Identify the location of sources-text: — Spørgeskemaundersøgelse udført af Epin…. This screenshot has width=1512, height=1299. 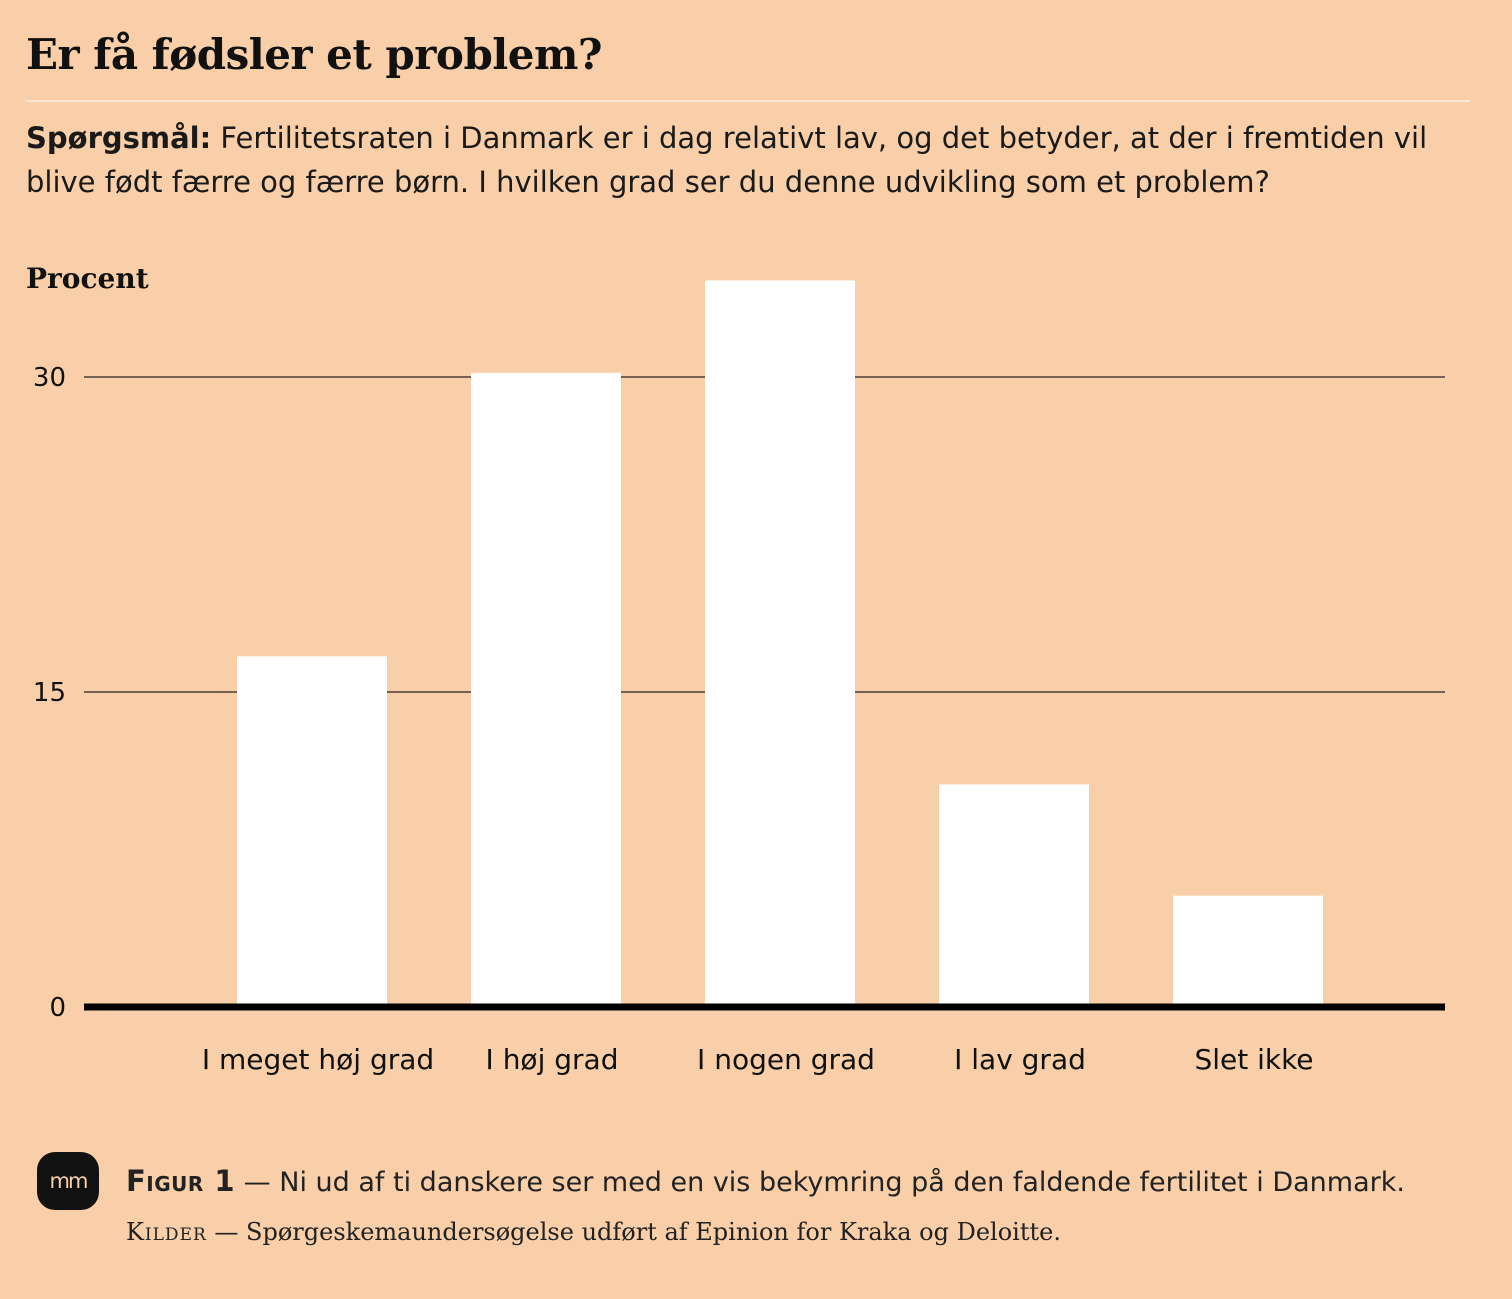
(633, 1232).